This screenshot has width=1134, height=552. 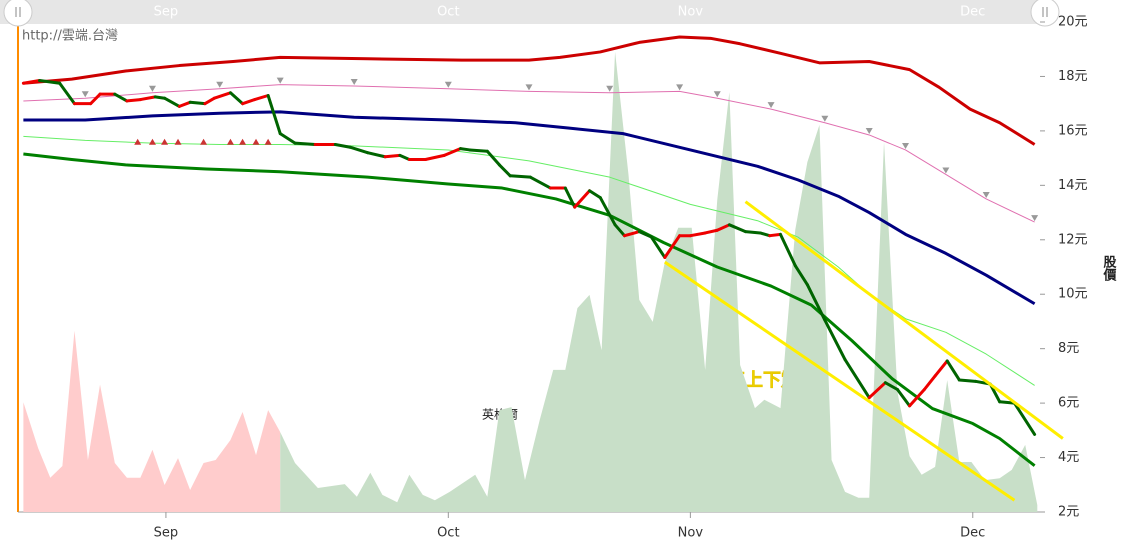 I want to click on navigator-label: Sep, so click(x=166, y=12).